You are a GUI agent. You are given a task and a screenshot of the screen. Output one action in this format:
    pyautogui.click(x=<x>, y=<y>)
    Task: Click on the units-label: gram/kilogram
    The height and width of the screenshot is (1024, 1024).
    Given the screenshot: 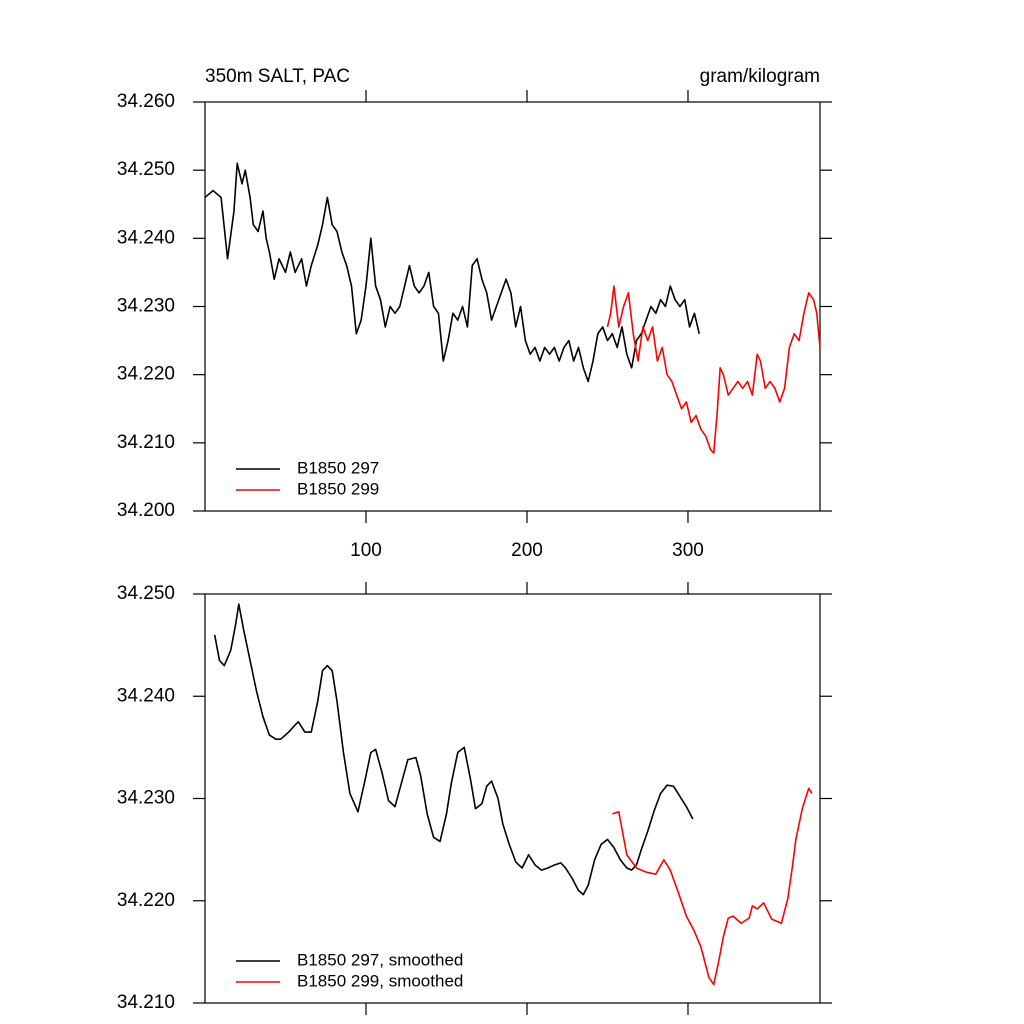 What is the action you would take?
    pyautogui.click(x=760, y=76)
    